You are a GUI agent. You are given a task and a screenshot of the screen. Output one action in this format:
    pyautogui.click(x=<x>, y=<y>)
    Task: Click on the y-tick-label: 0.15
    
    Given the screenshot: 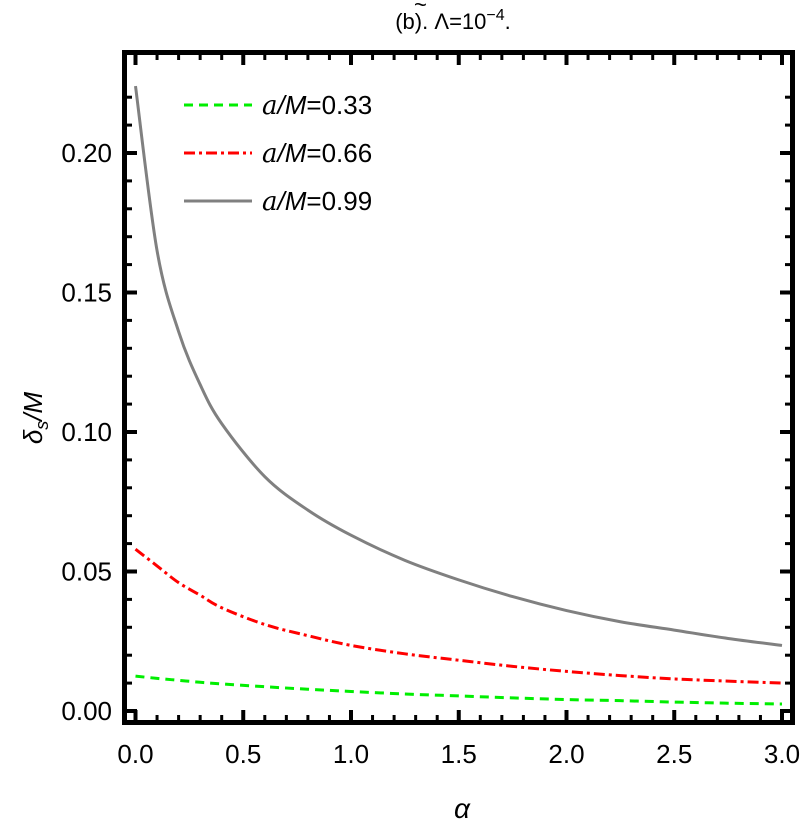 What is the action you would take?
    pyautogui.click(x=86, y=293)
    